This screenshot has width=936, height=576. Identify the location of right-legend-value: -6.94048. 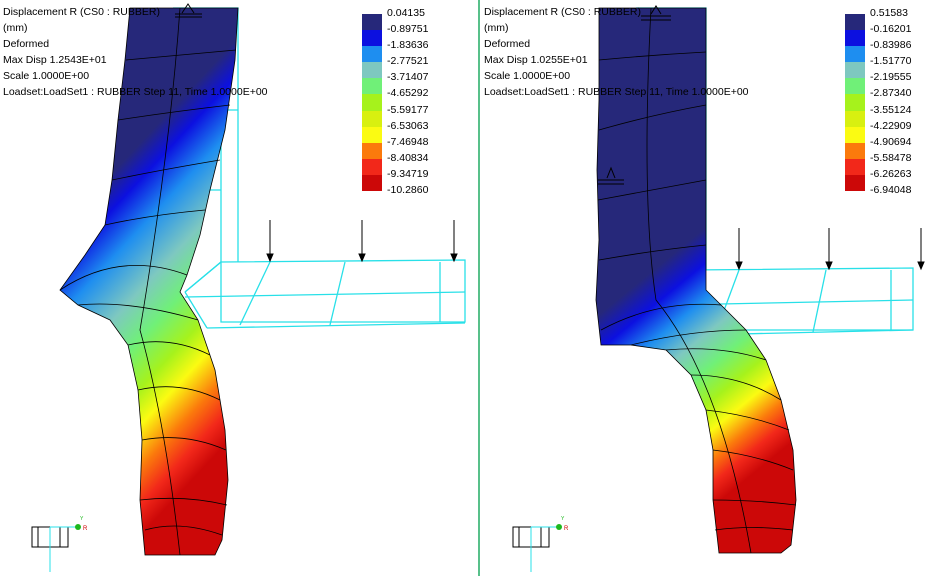
(891, 190).